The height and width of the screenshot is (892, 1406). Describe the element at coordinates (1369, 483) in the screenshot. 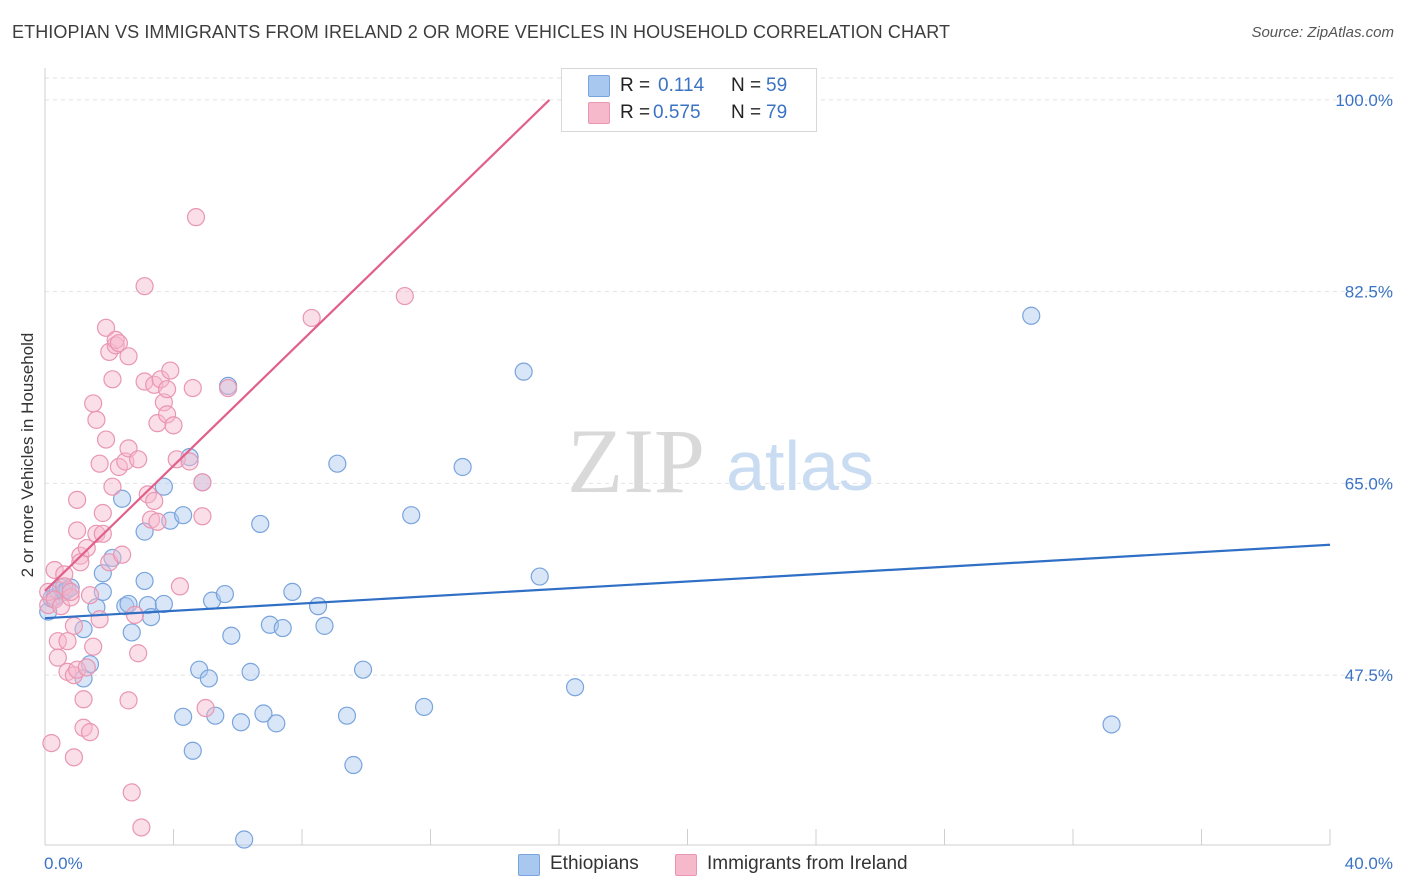

I see `y-tick-label: 65.0%` at that location.